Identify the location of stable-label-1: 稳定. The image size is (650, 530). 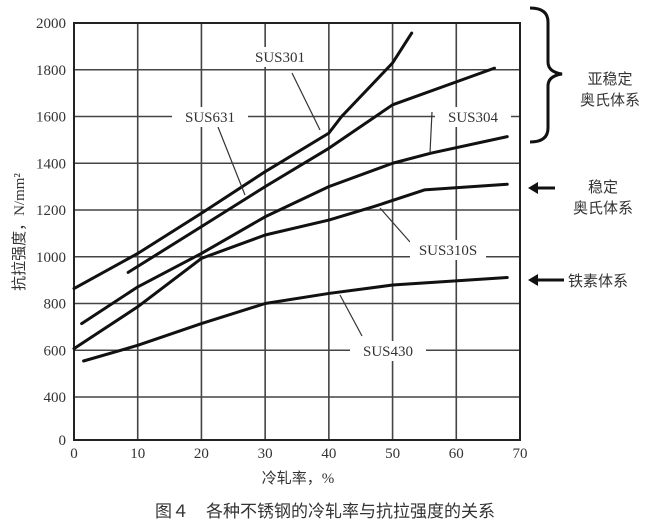
(603, 187).